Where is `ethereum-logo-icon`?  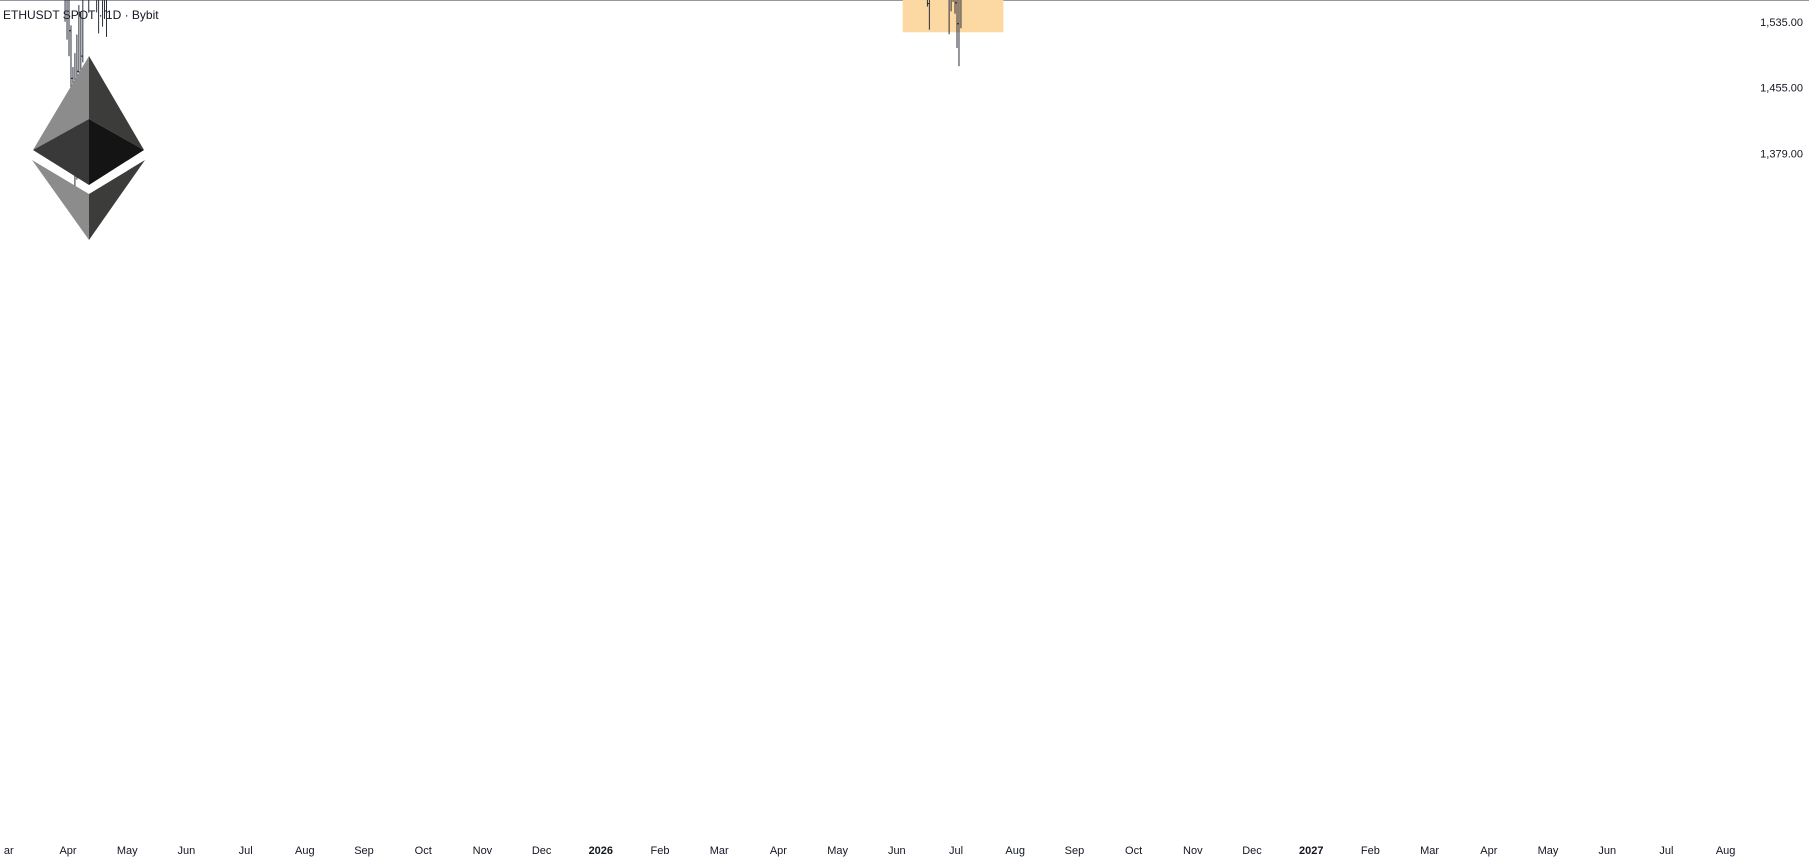
ethereum-logo-icon is located at coordinates (88, 148).